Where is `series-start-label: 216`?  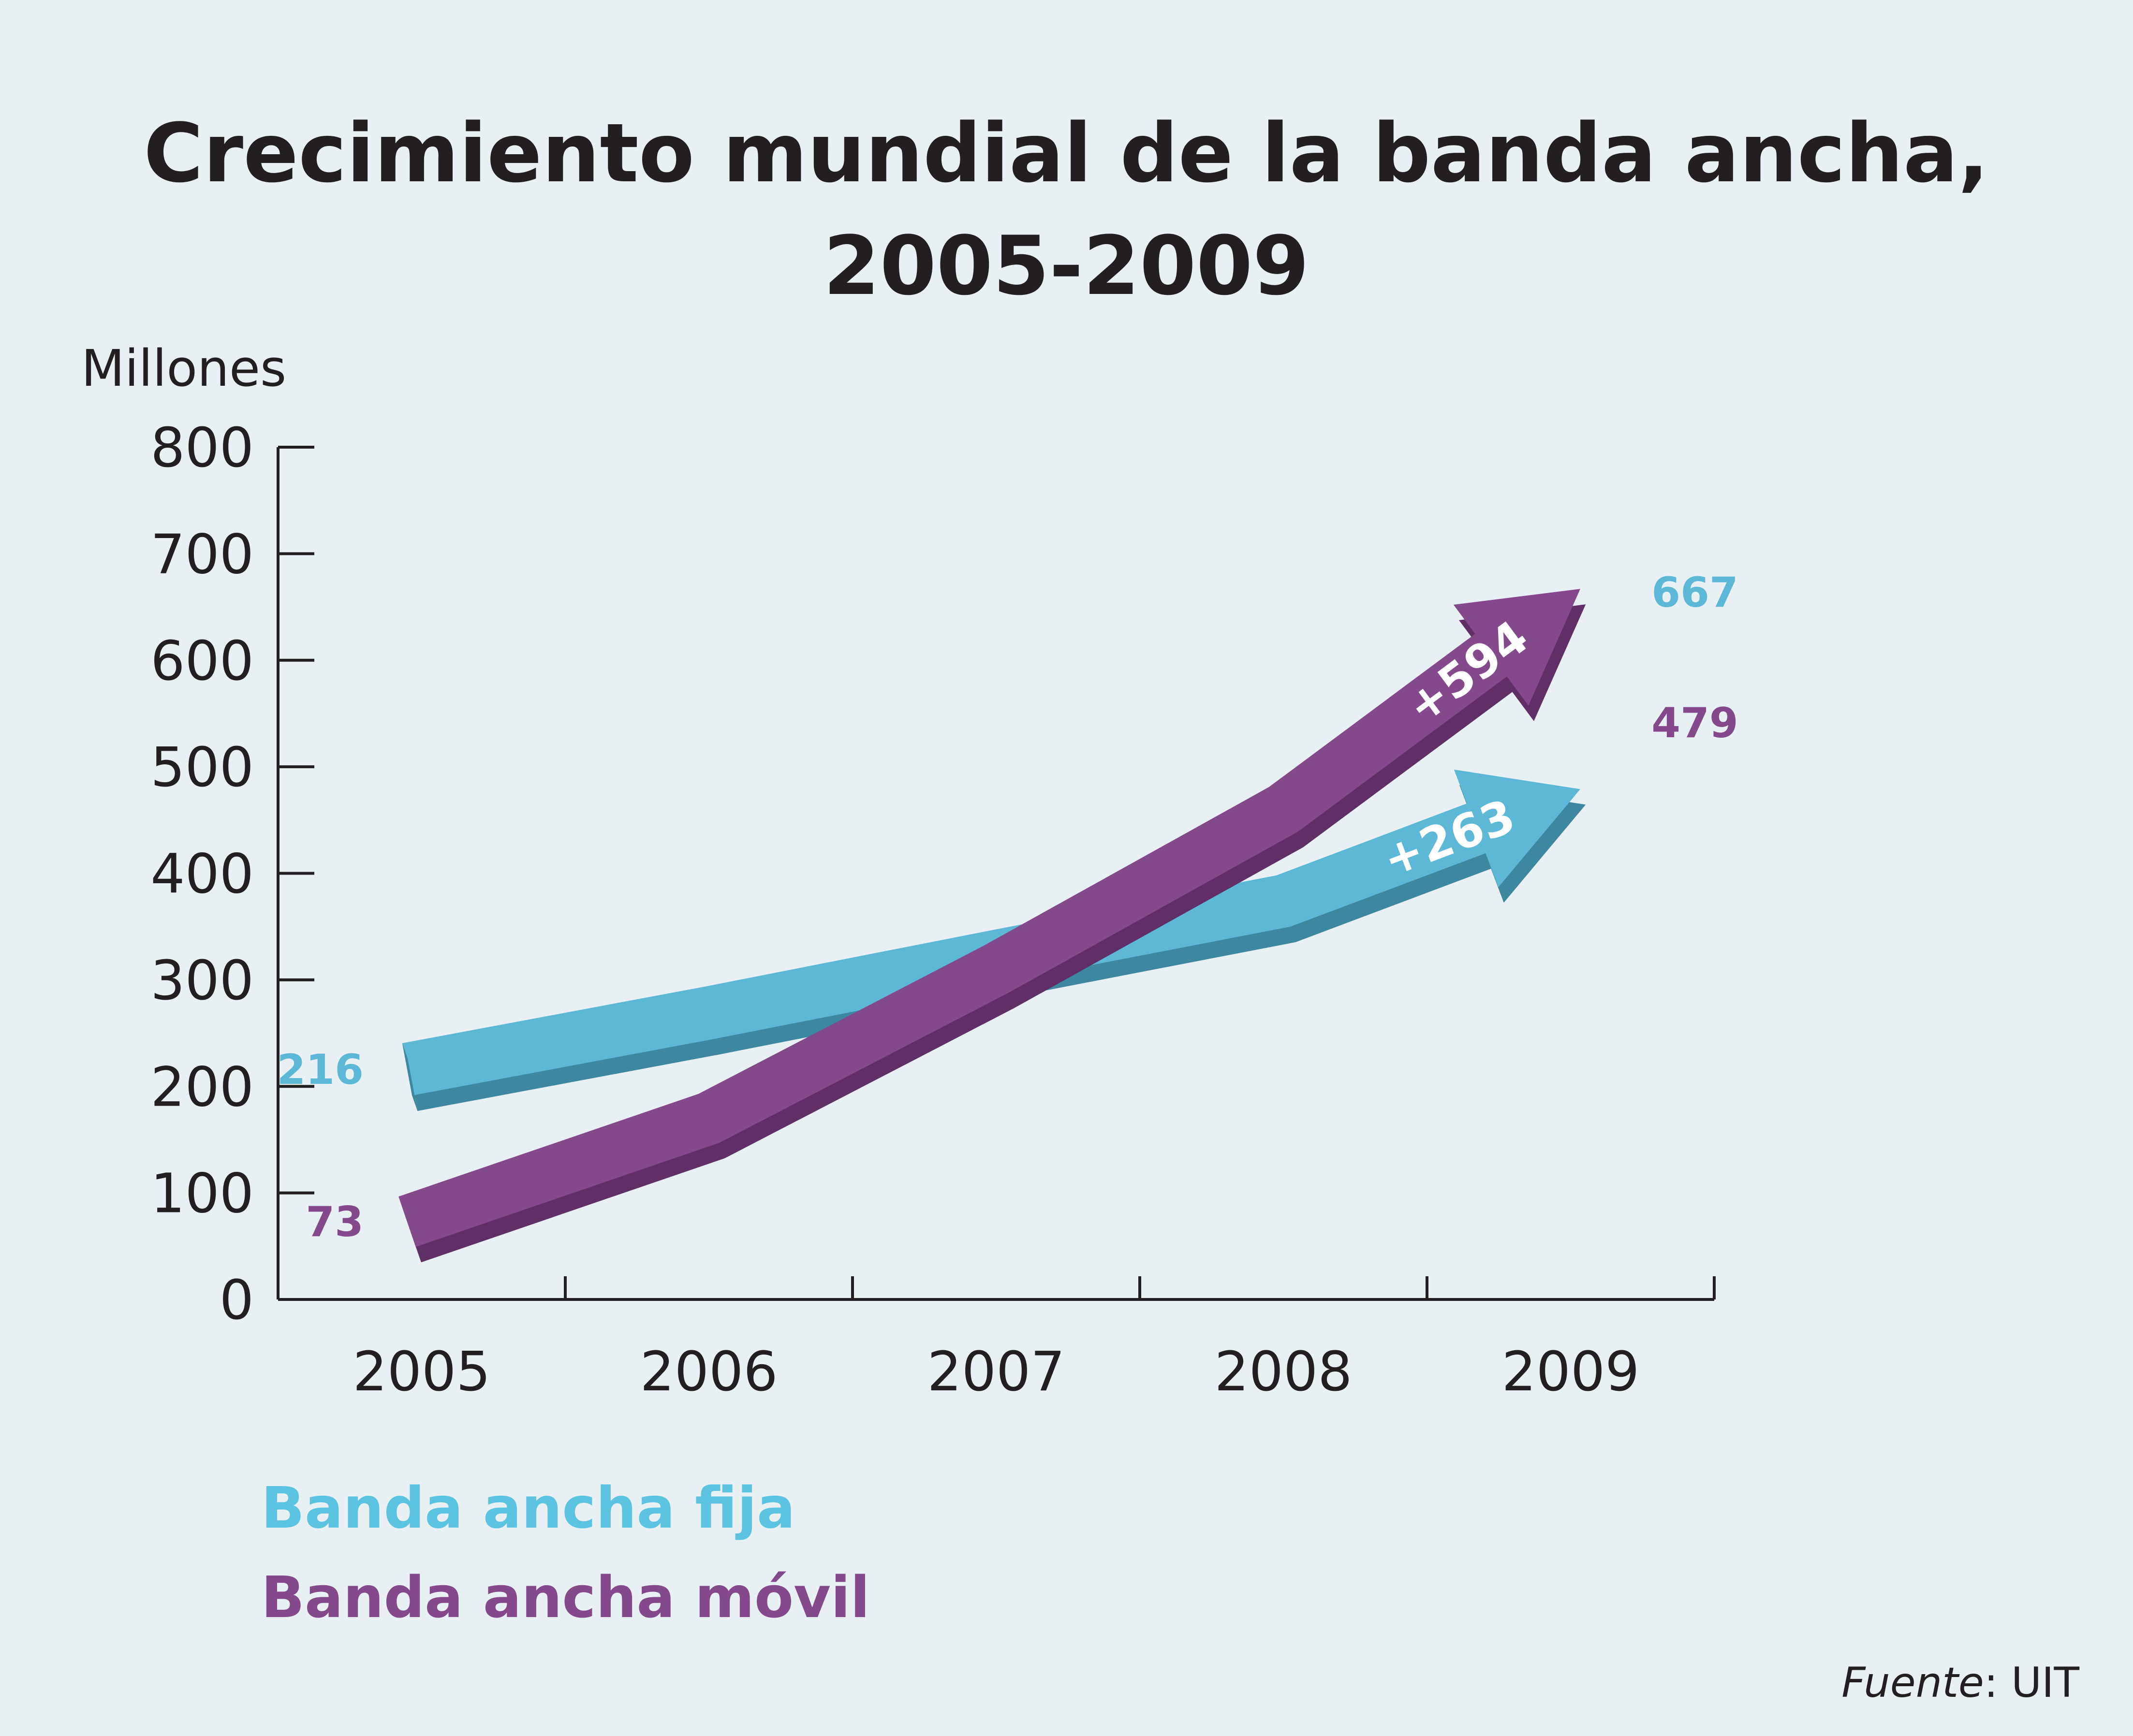 series-start-label: 216 is located at coordinates (320, 1070).